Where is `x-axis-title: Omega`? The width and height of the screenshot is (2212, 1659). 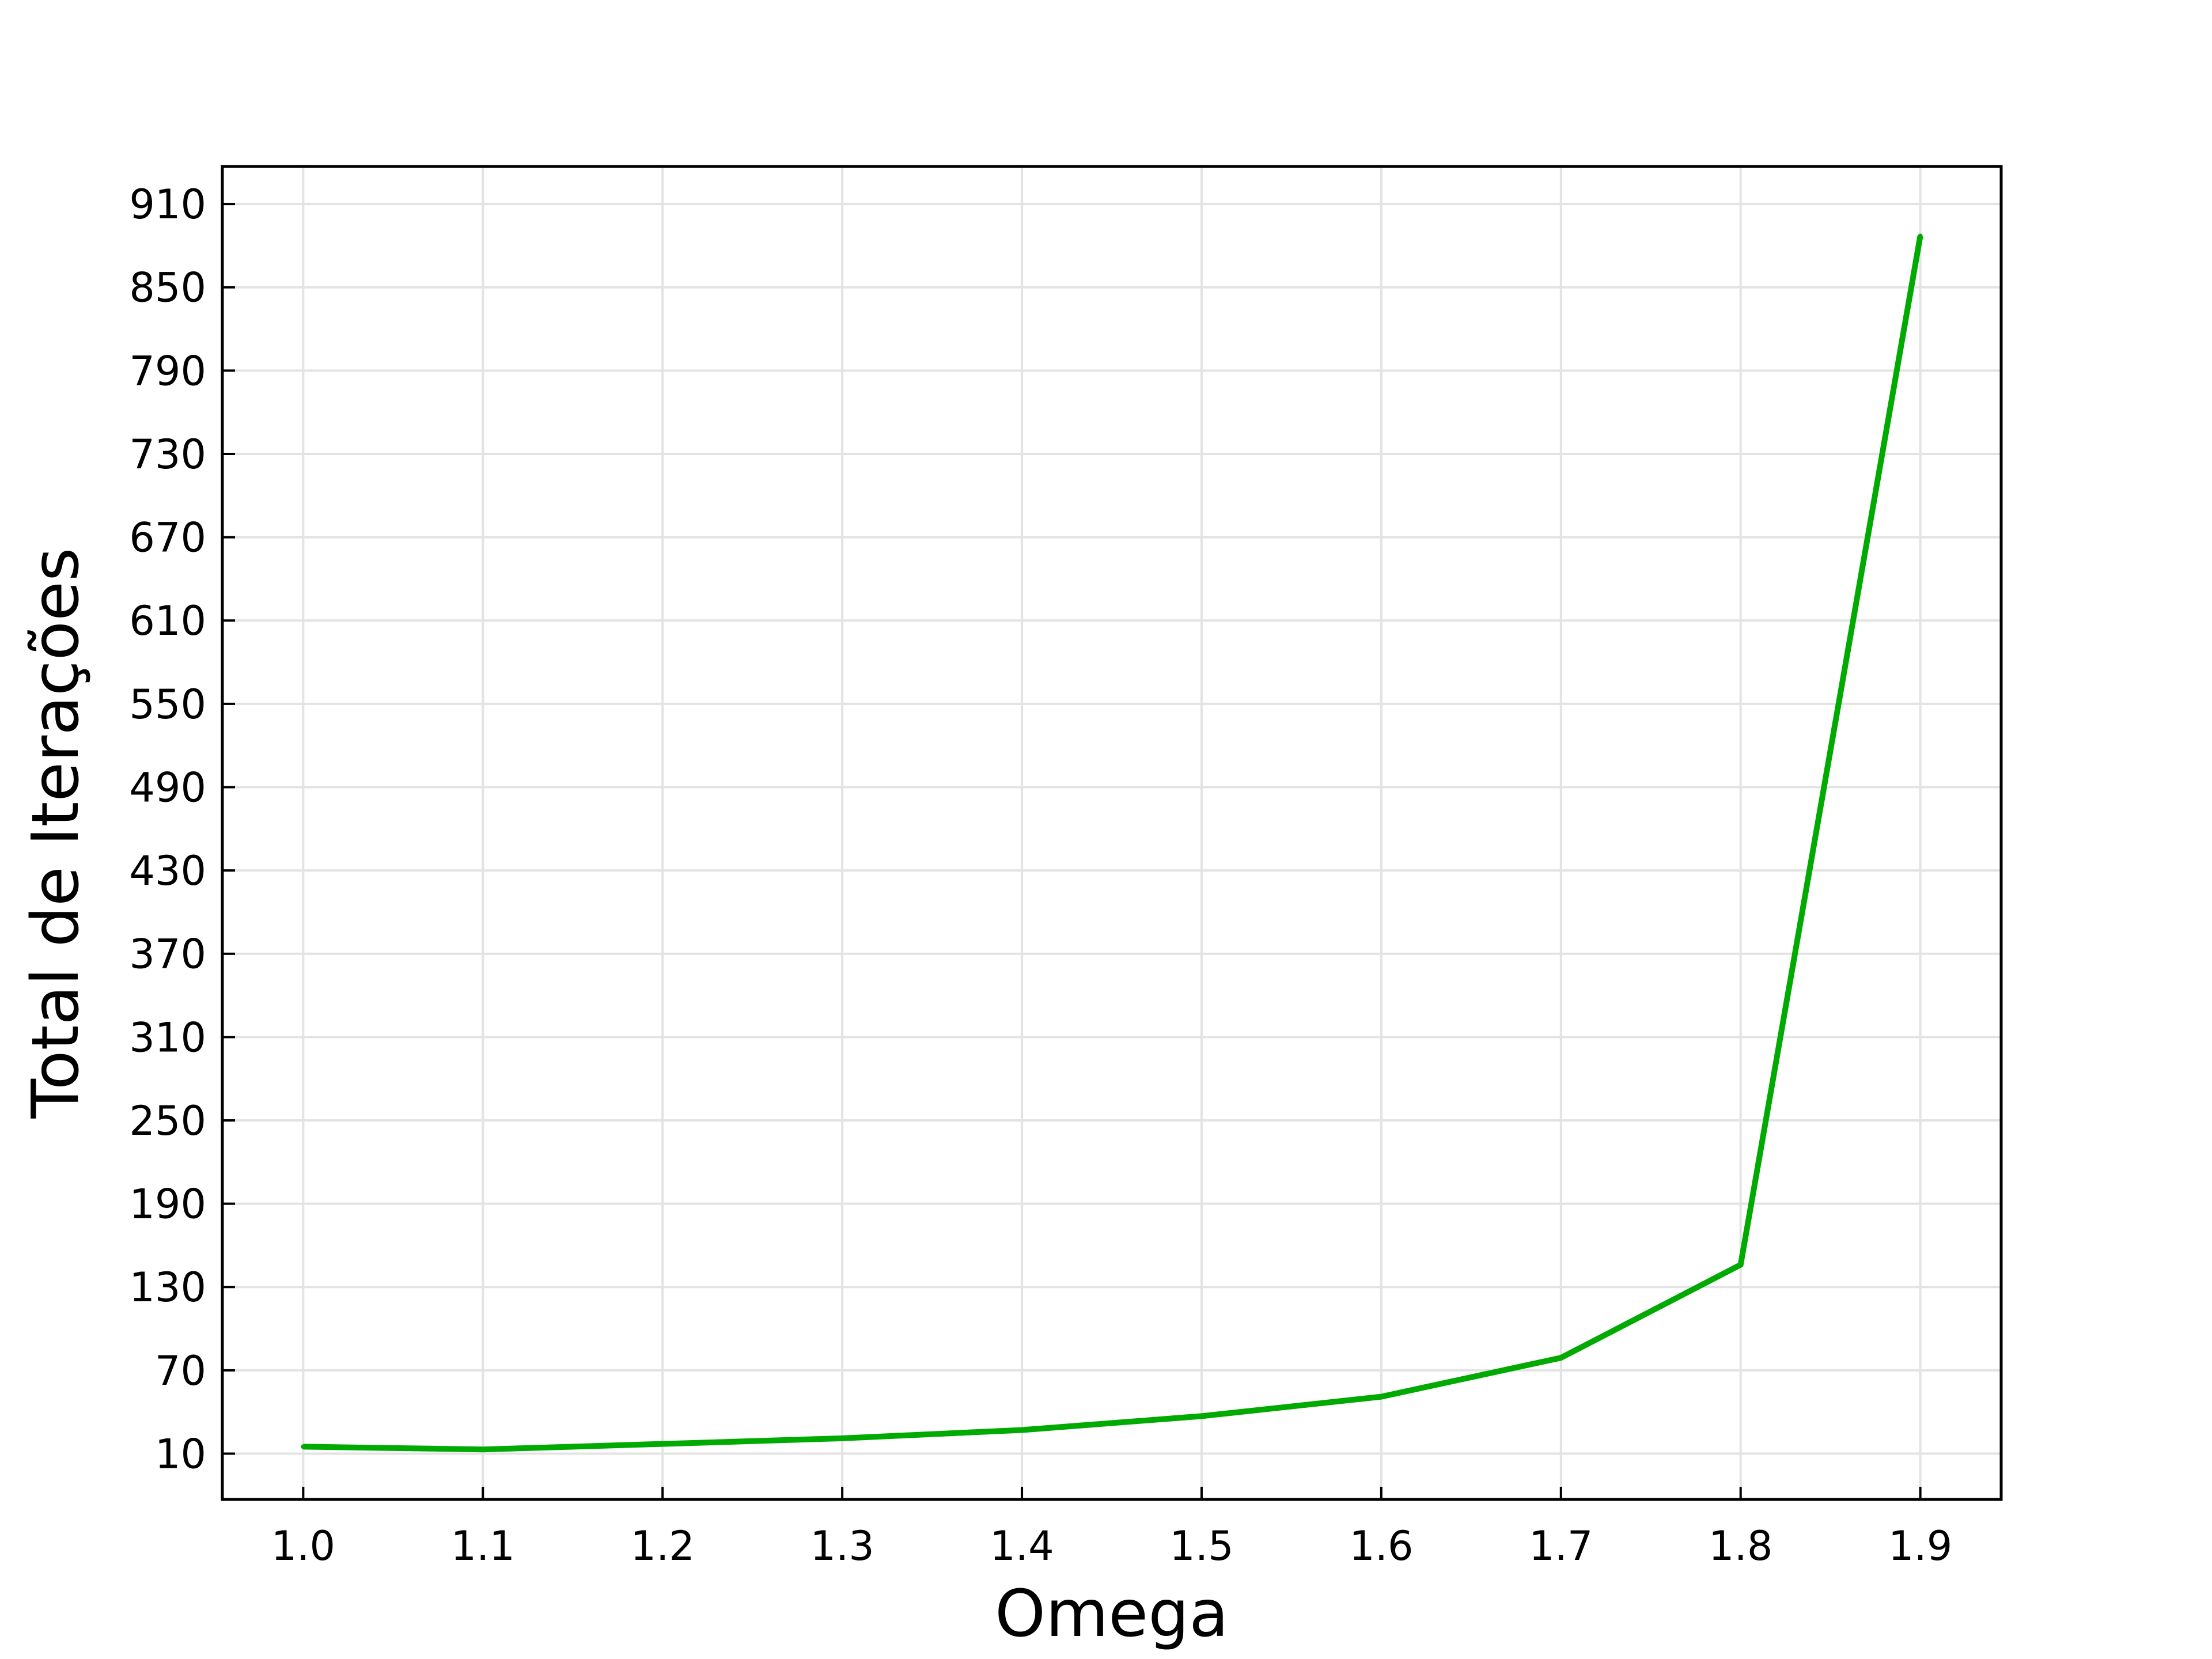 x-axis-title: Omega is located at coordinates (1112, 1614).